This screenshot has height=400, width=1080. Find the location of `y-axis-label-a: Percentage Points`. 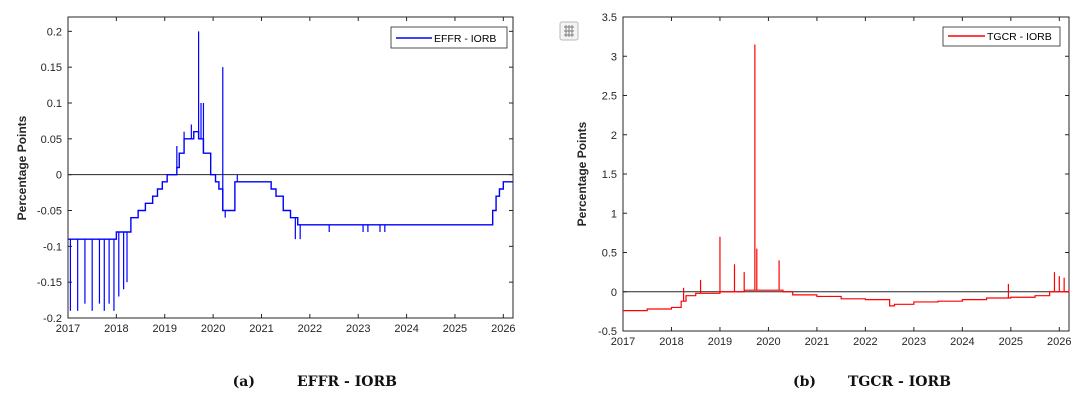

y-axis-label-a: Percentage Points is located at coordinates (22, 167).